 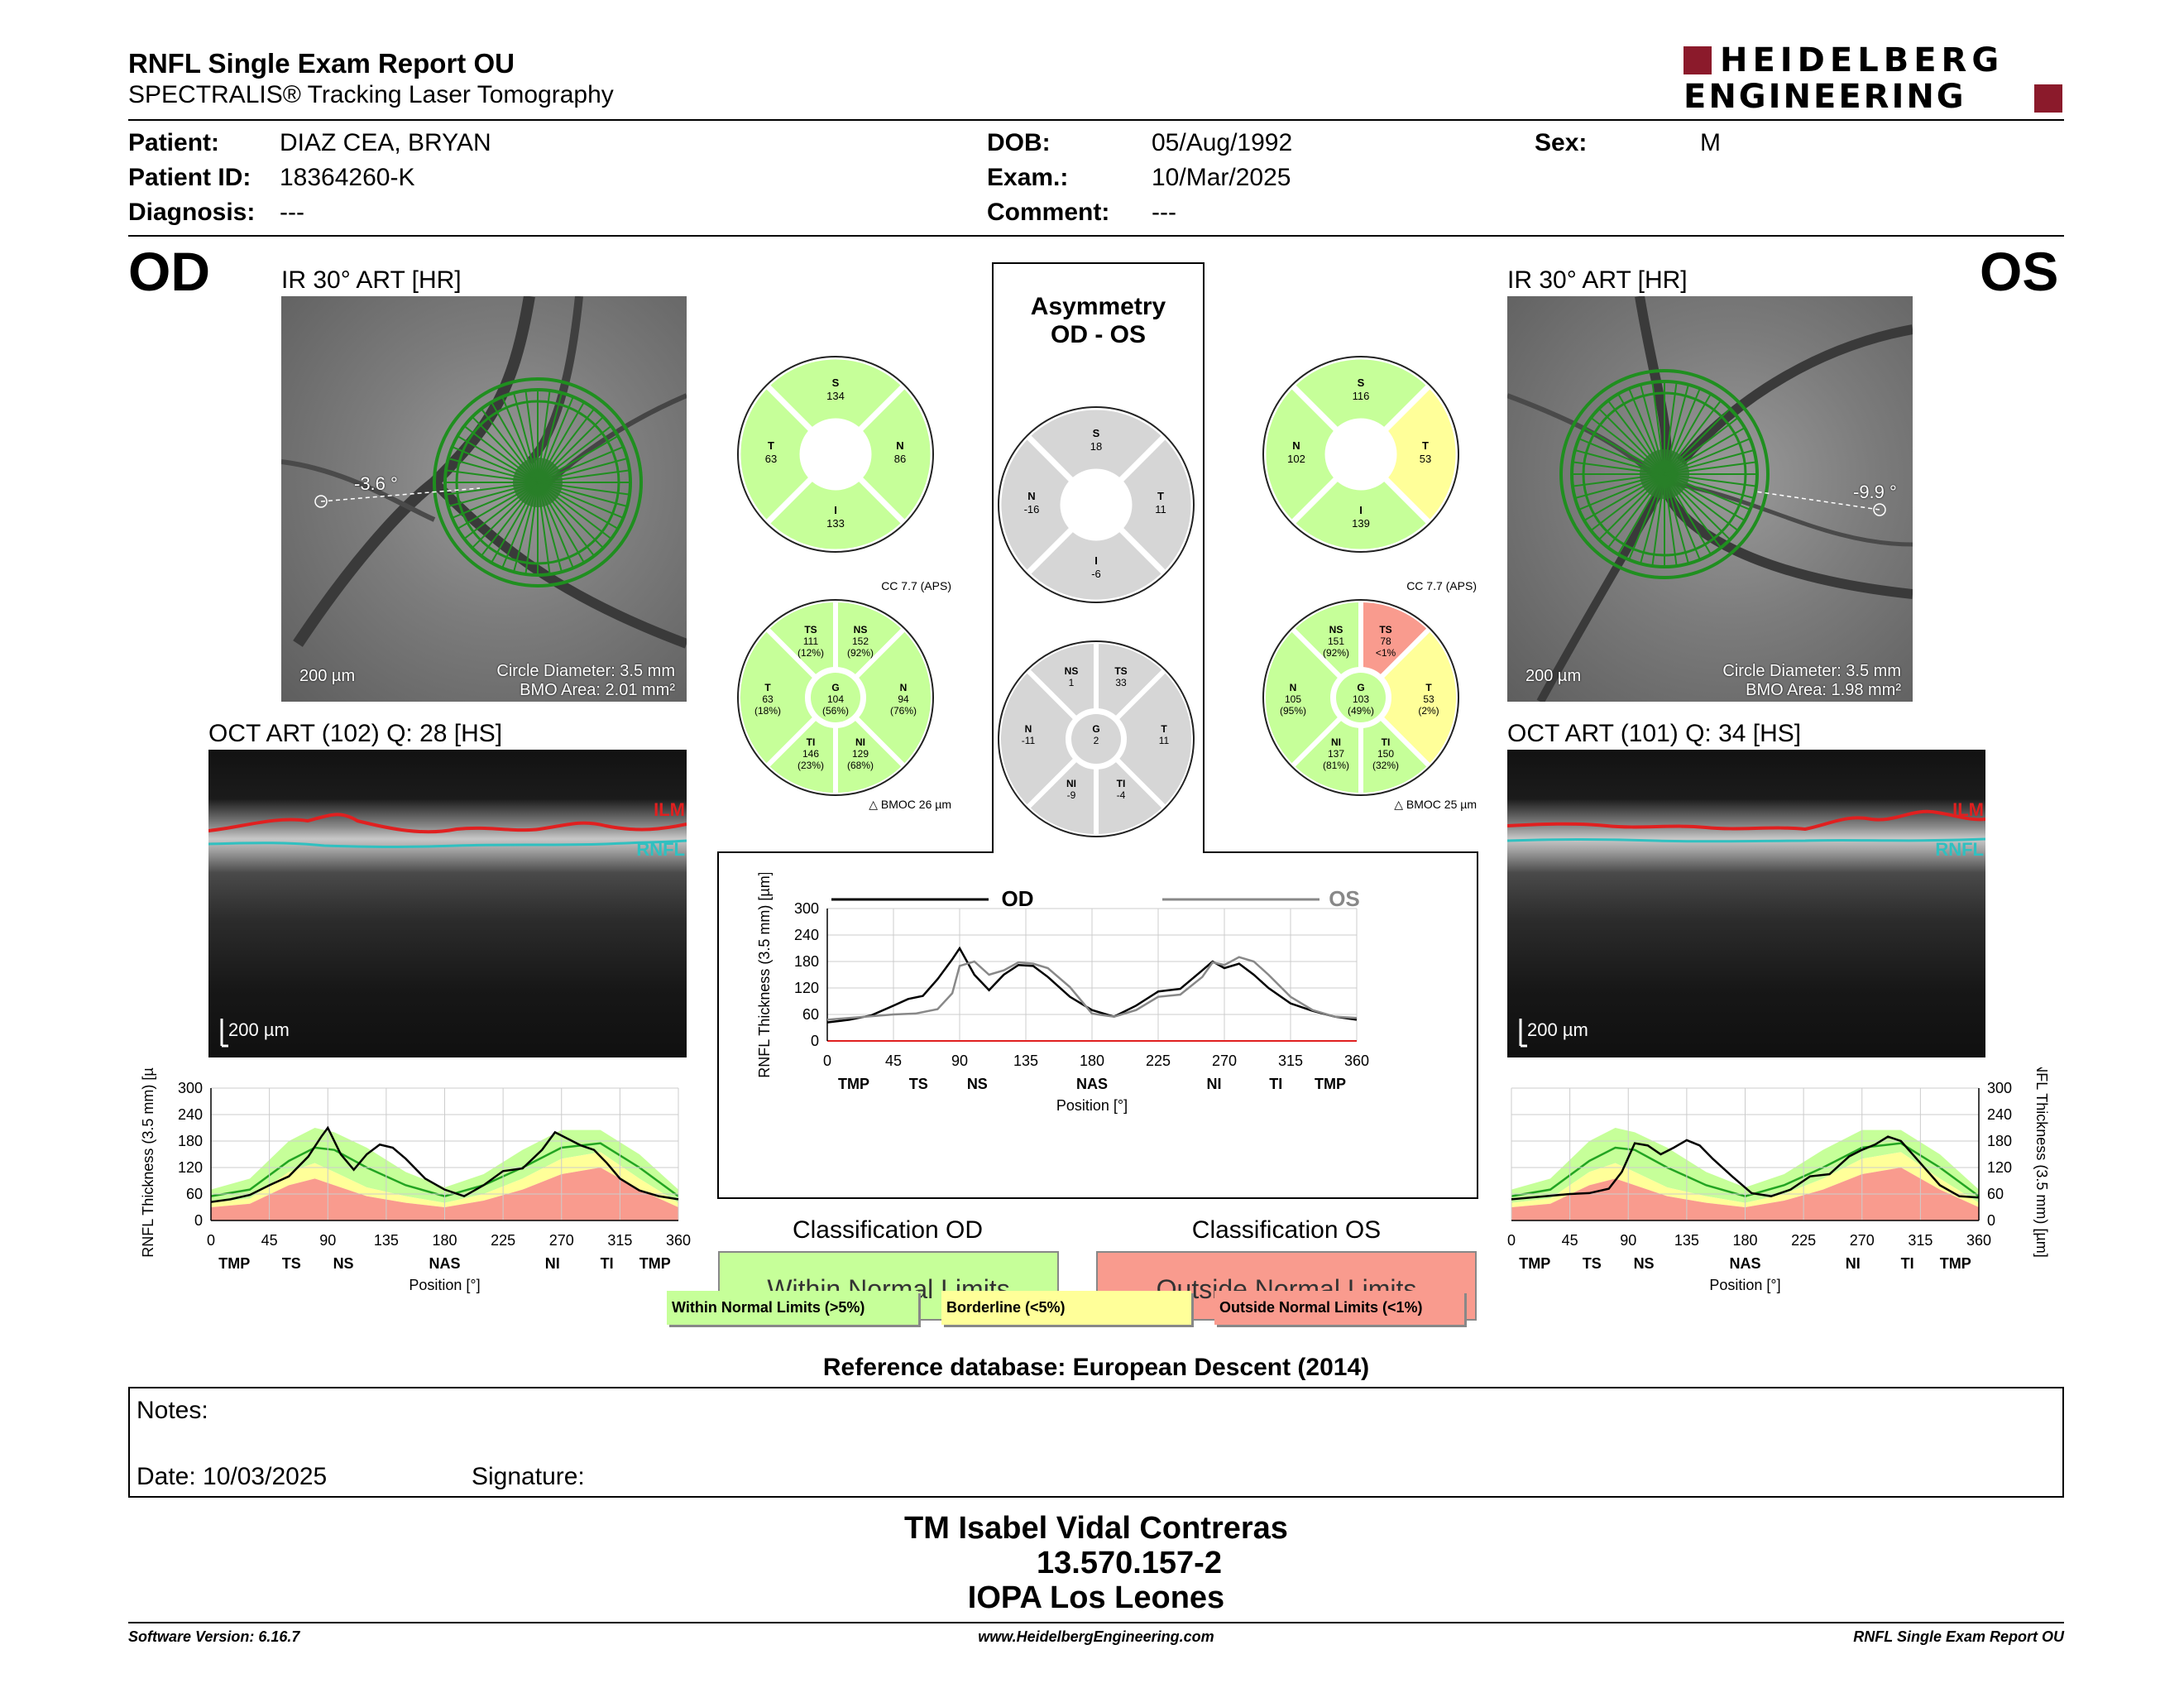 I want to click on quadrant-bottom-value: 133, so click(x=835, y=523).